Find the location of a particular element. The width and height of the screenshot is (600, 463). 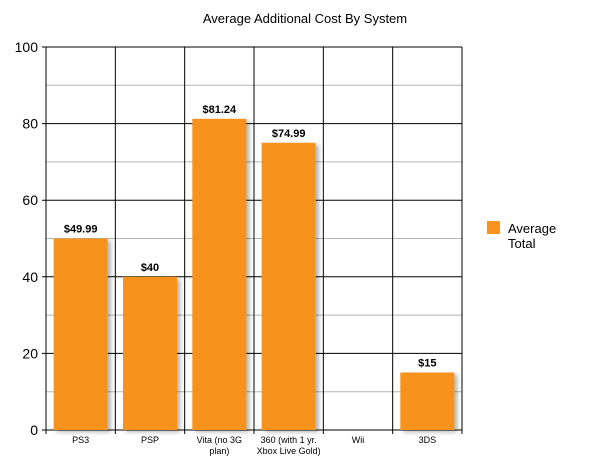

y-tick-label: 100 is located at coordinates (27, 47).